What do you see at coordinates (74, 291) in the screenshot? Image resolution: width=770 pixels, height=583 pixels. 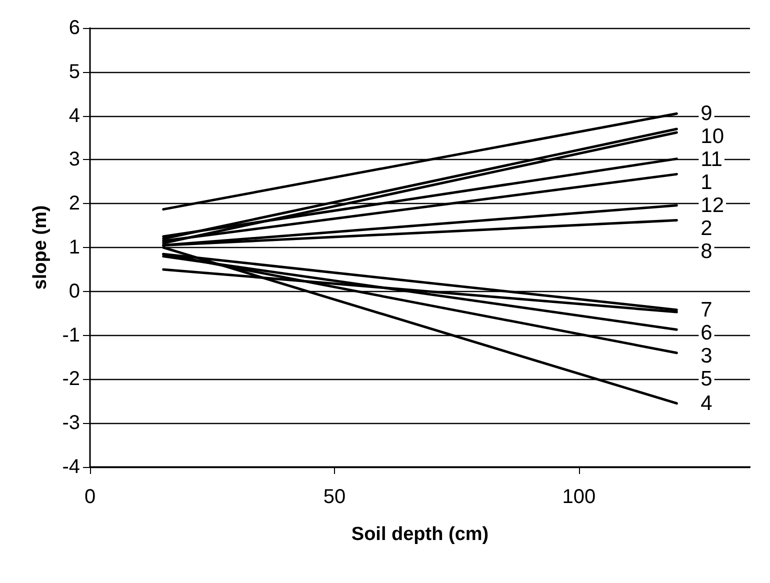 I see `y-tick-label: 0` at bounding box center [74, 291].